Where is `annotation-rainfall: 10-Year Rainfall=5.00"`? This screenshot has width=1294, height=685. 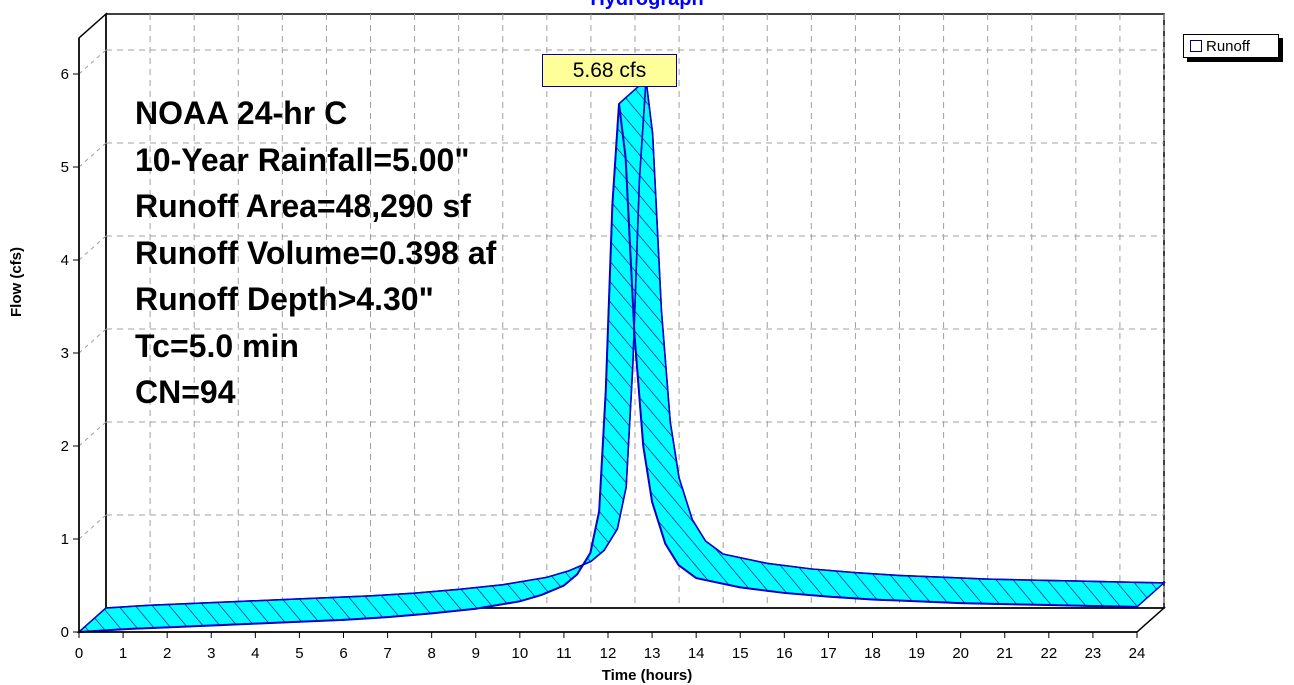 annotation-rainfall: 10-Year Rainfall=5.00" is located at coordinates (302, 159).